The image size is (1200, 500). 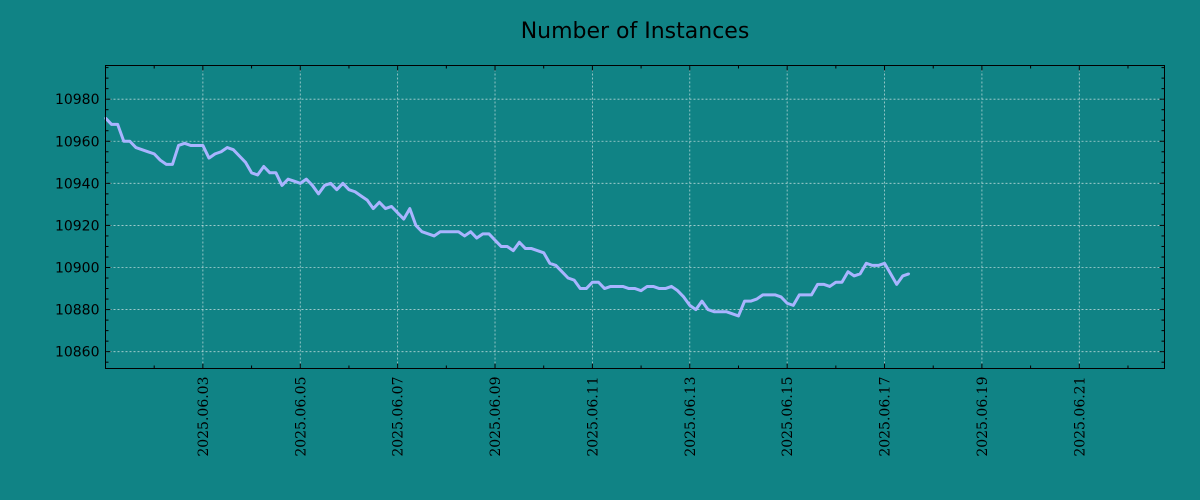 I want to click on y-tick-label: 10920, so click(x=77, y=226).